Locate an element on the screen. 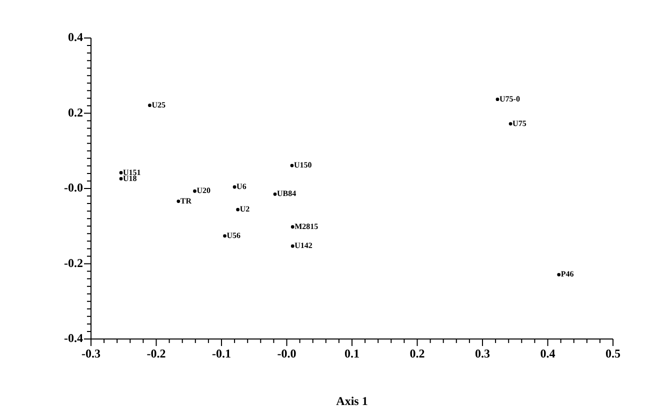 The width and height of the screenshot is (664, 413). x-tick-label: -0.0 is located at coordinates (286, 353).